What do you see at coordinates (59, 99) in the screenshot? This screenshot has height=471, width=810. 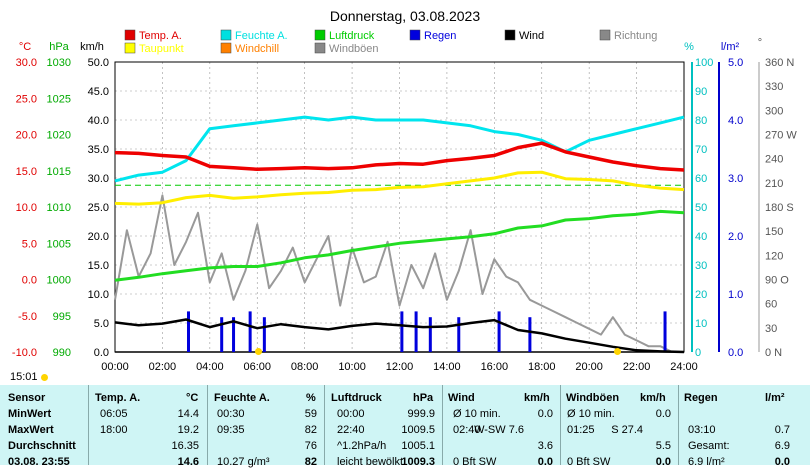 I see `pressure-tick-label: 1025` at bounding box center [59, 99].